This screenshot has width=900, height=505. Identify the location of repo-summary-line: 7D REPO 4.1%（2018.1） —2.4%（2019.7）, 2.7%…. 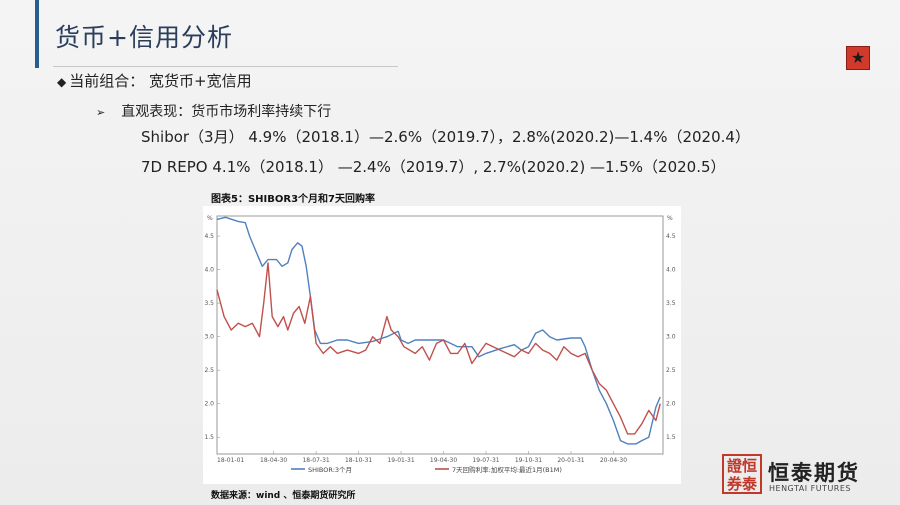
(433, 167).